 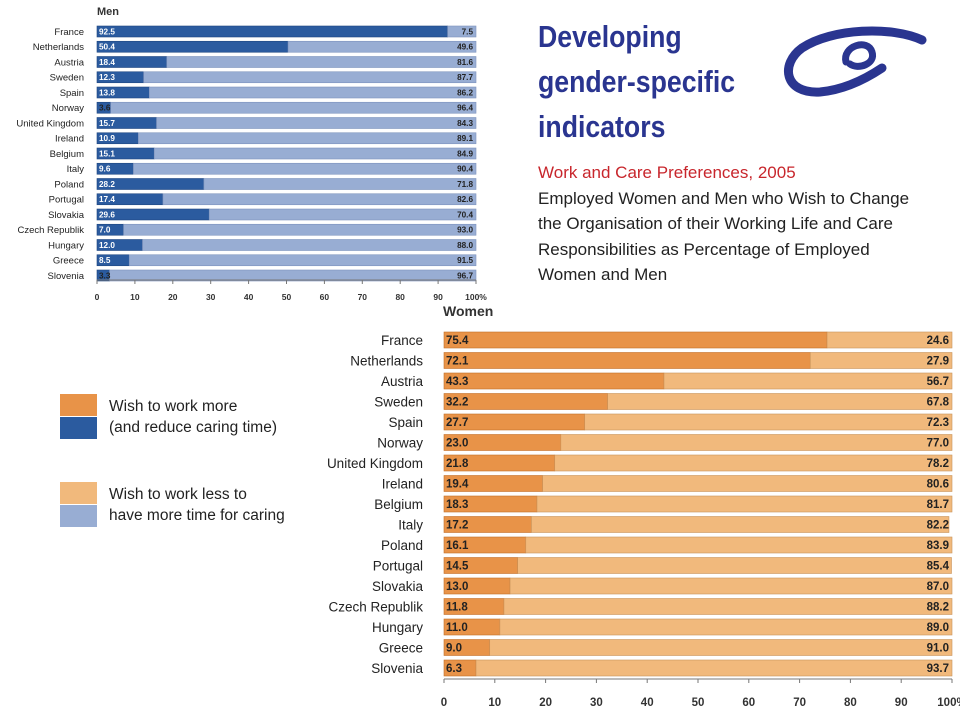 What do you see at coordinates (264, 107) in the screenshot?
I see `bar-row: Norway 3.6 96.4` at bounding box center [264, 107].